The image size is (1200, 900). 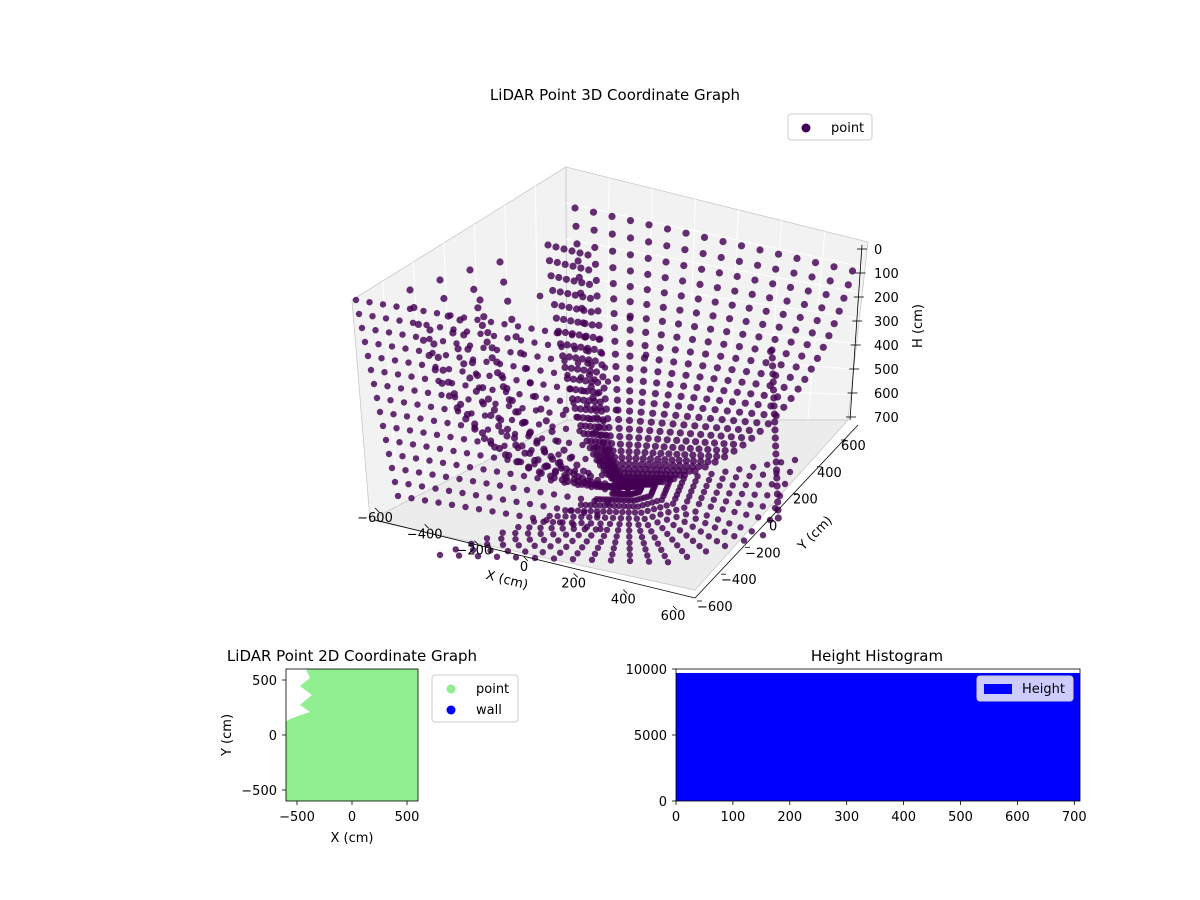 What do you see at coordinates (960, 817) in the screenshot?
I see `x-tick-label: 500` at bounding box center [960, 817].